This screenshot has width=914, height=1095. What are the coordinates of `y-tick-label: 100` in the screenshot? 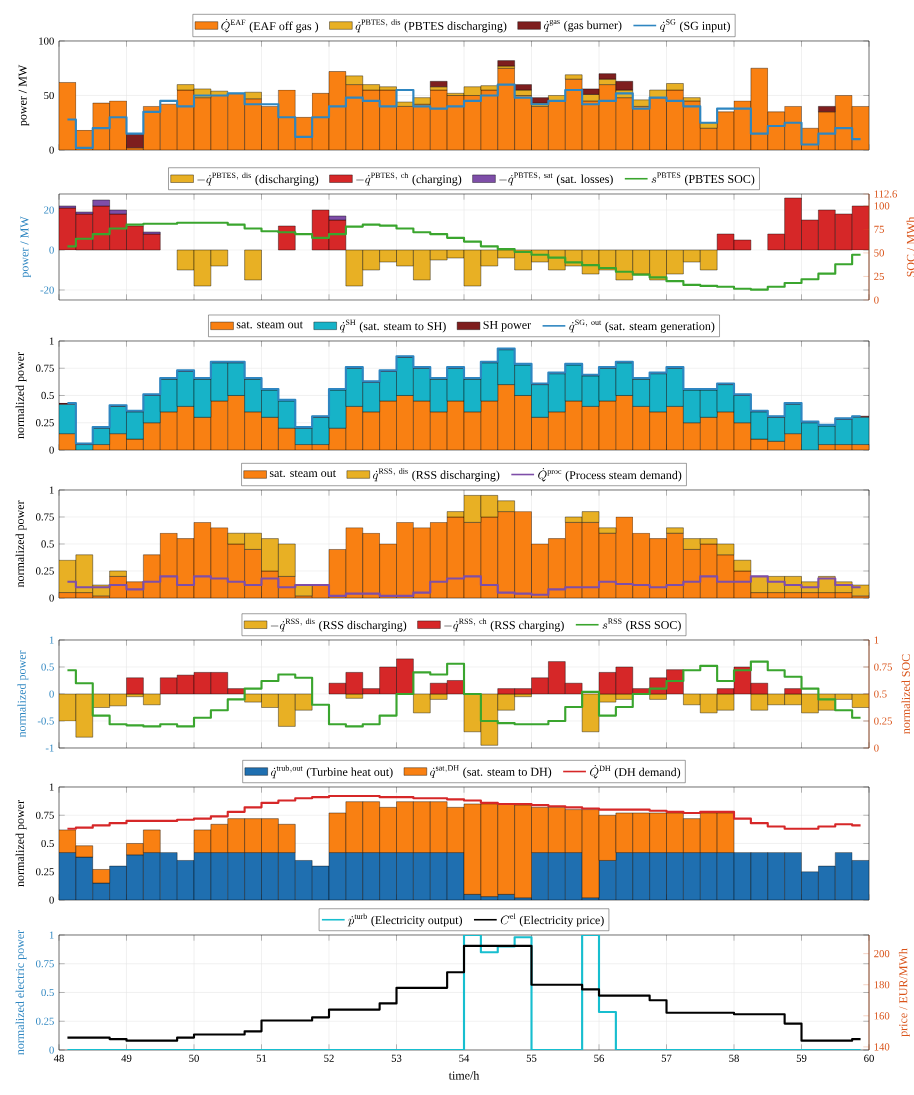 It's located at (46, 41).